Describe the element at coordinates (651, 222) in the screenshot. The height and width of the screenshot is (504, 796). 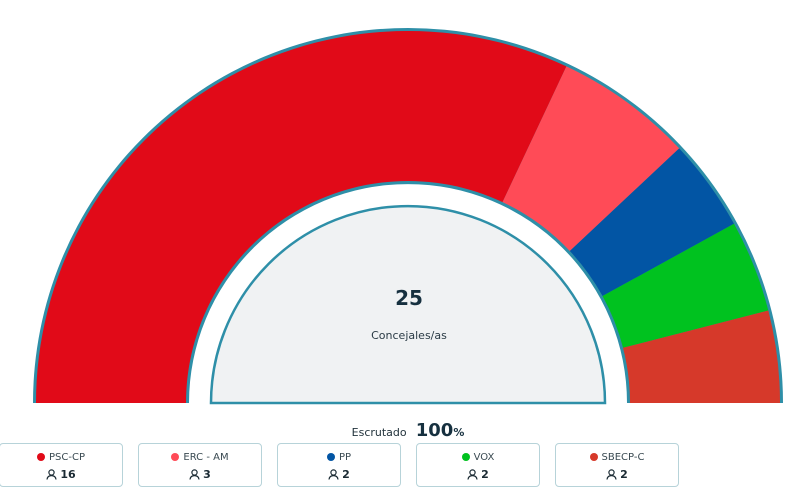
I see `seat-segment-pp` at that location.